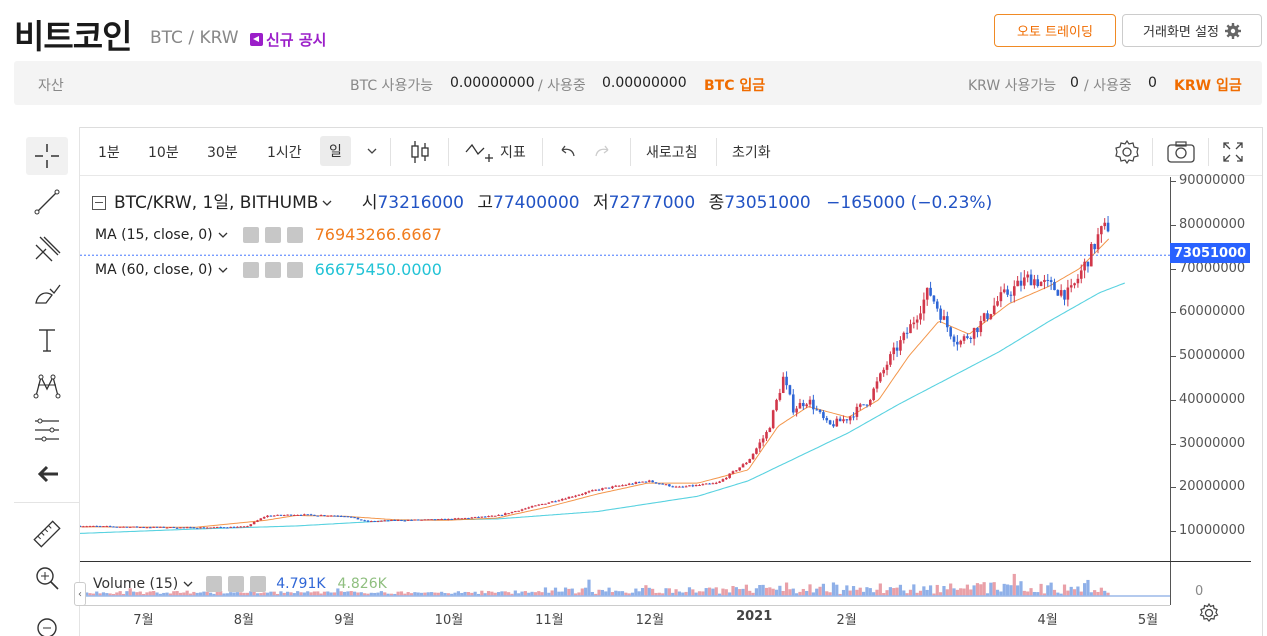  I want to click on candlestick-icon, so click(420, 152).